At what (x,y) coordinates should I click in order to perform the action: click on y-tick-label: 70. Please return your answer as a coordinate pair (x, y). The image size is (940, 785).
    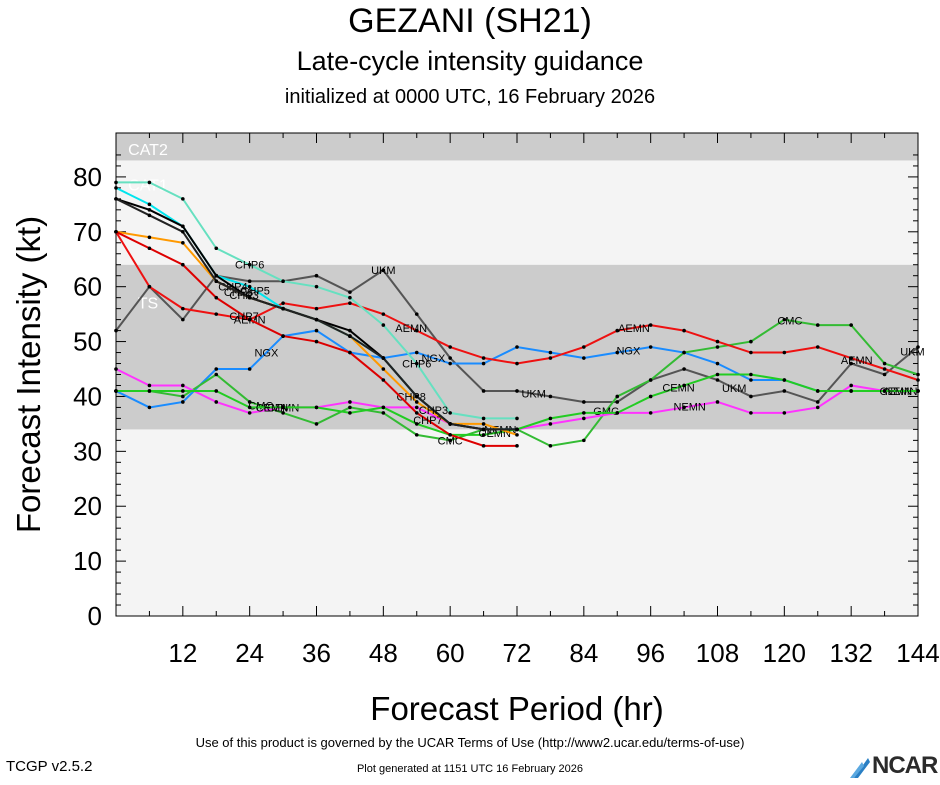
    Looking at the image, I should click on (87, 232).